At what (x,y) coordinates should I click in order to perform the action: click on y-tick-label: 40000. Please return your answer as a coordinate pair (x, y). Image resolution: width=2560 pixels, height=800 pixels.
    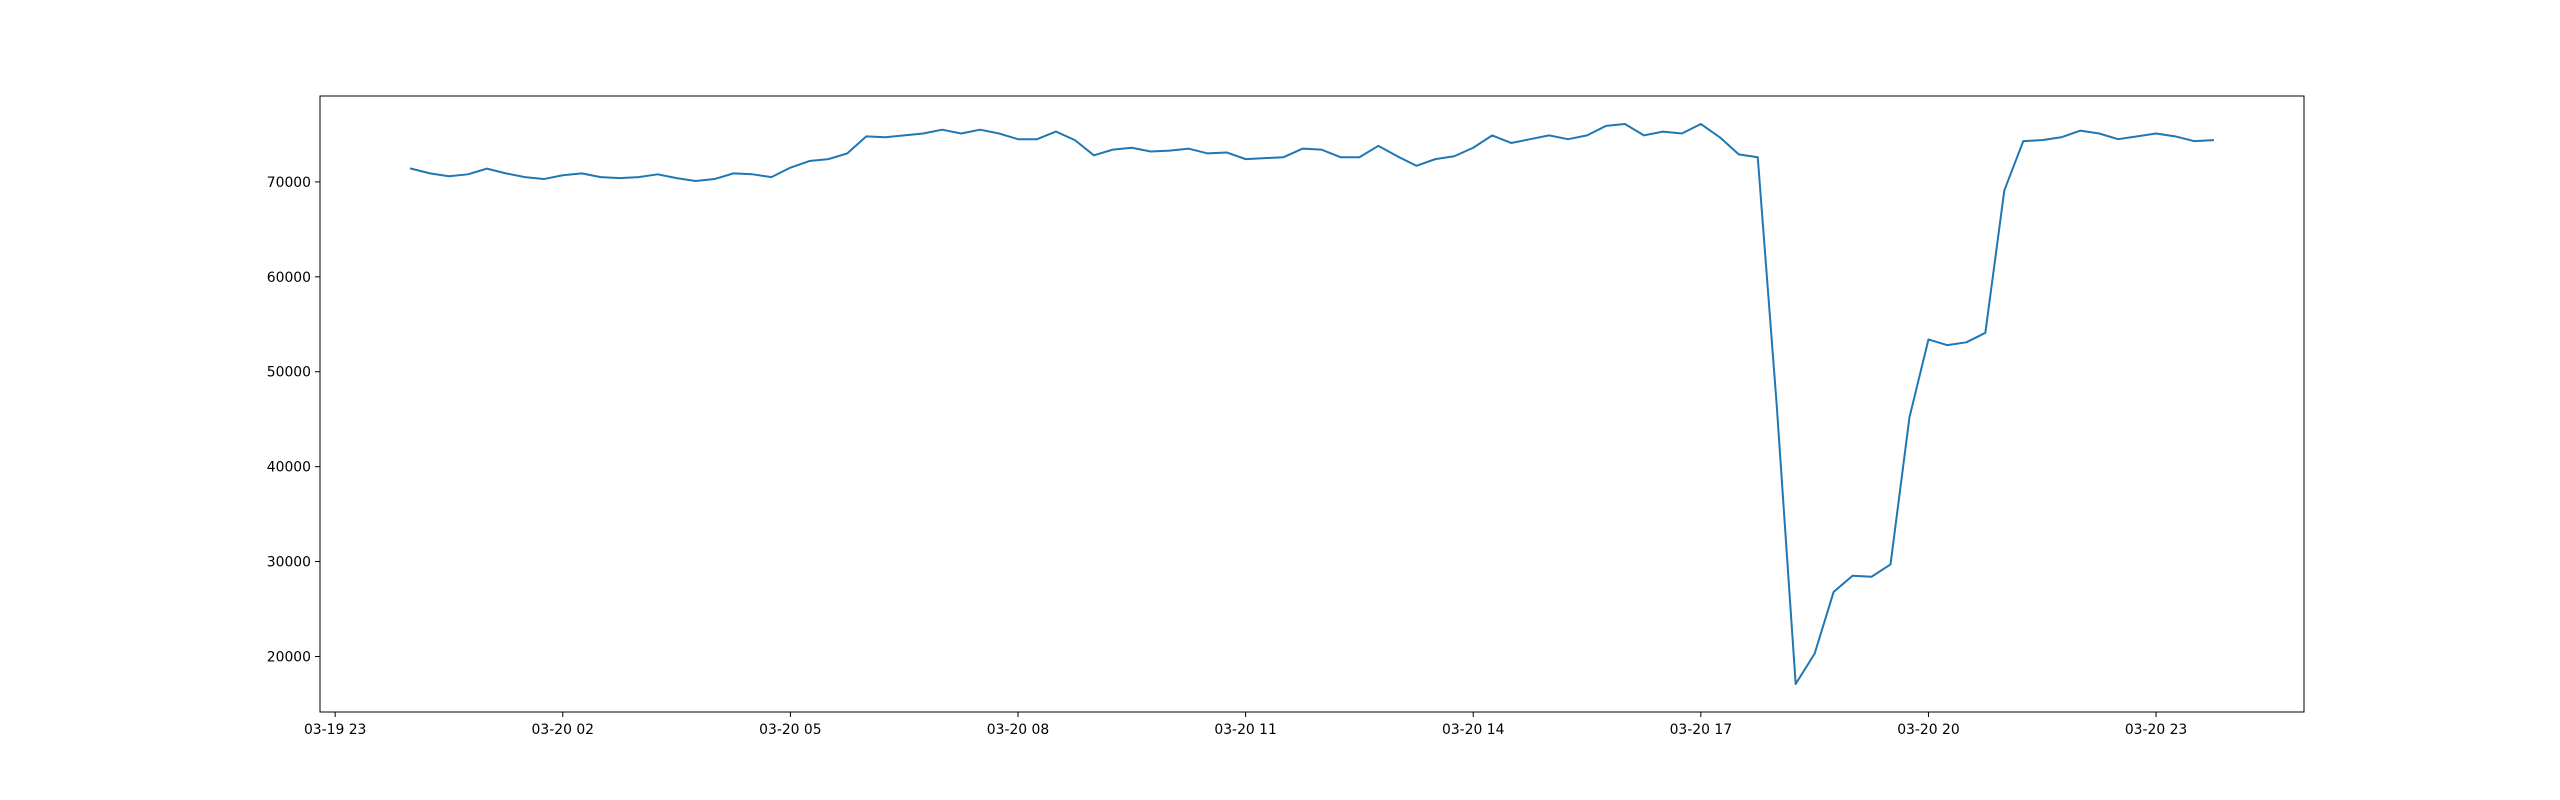
    Looking at the image, I should click on (289, 468).